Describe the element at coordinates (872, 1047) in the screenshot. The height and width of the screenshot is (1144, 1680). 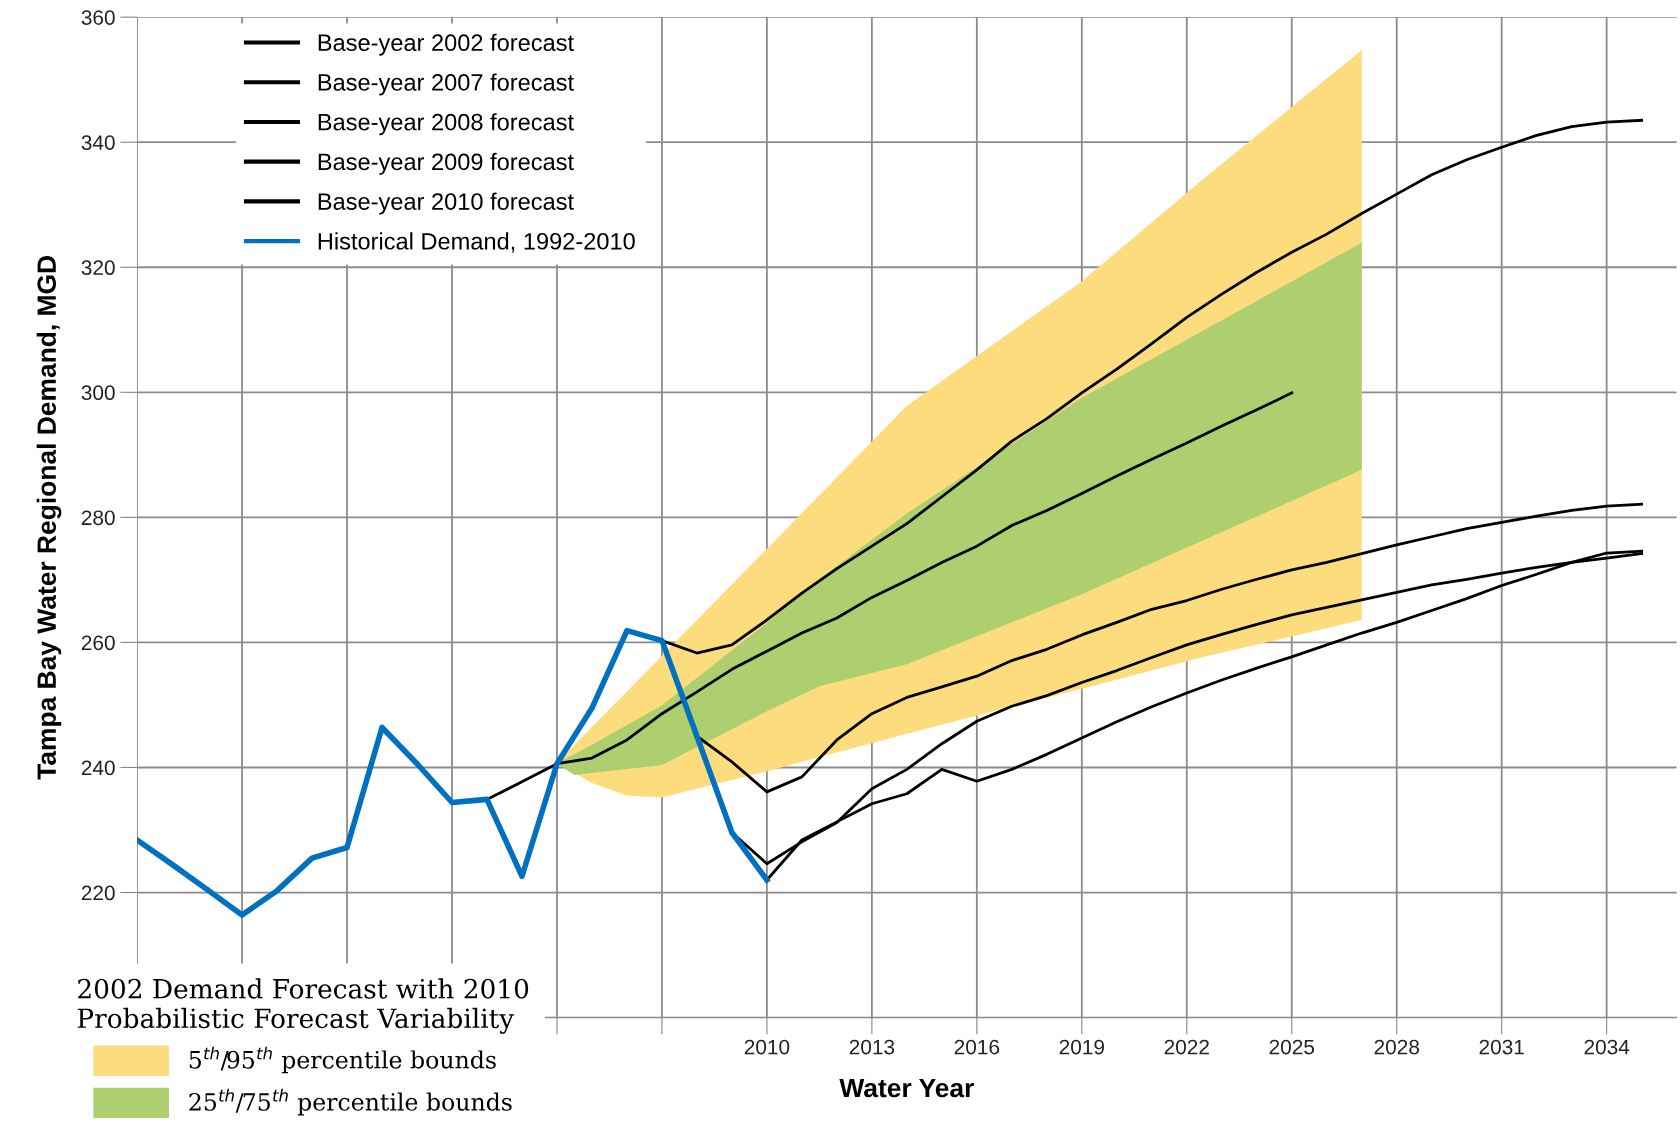
I see `x-tick-label: 2013` at that location.